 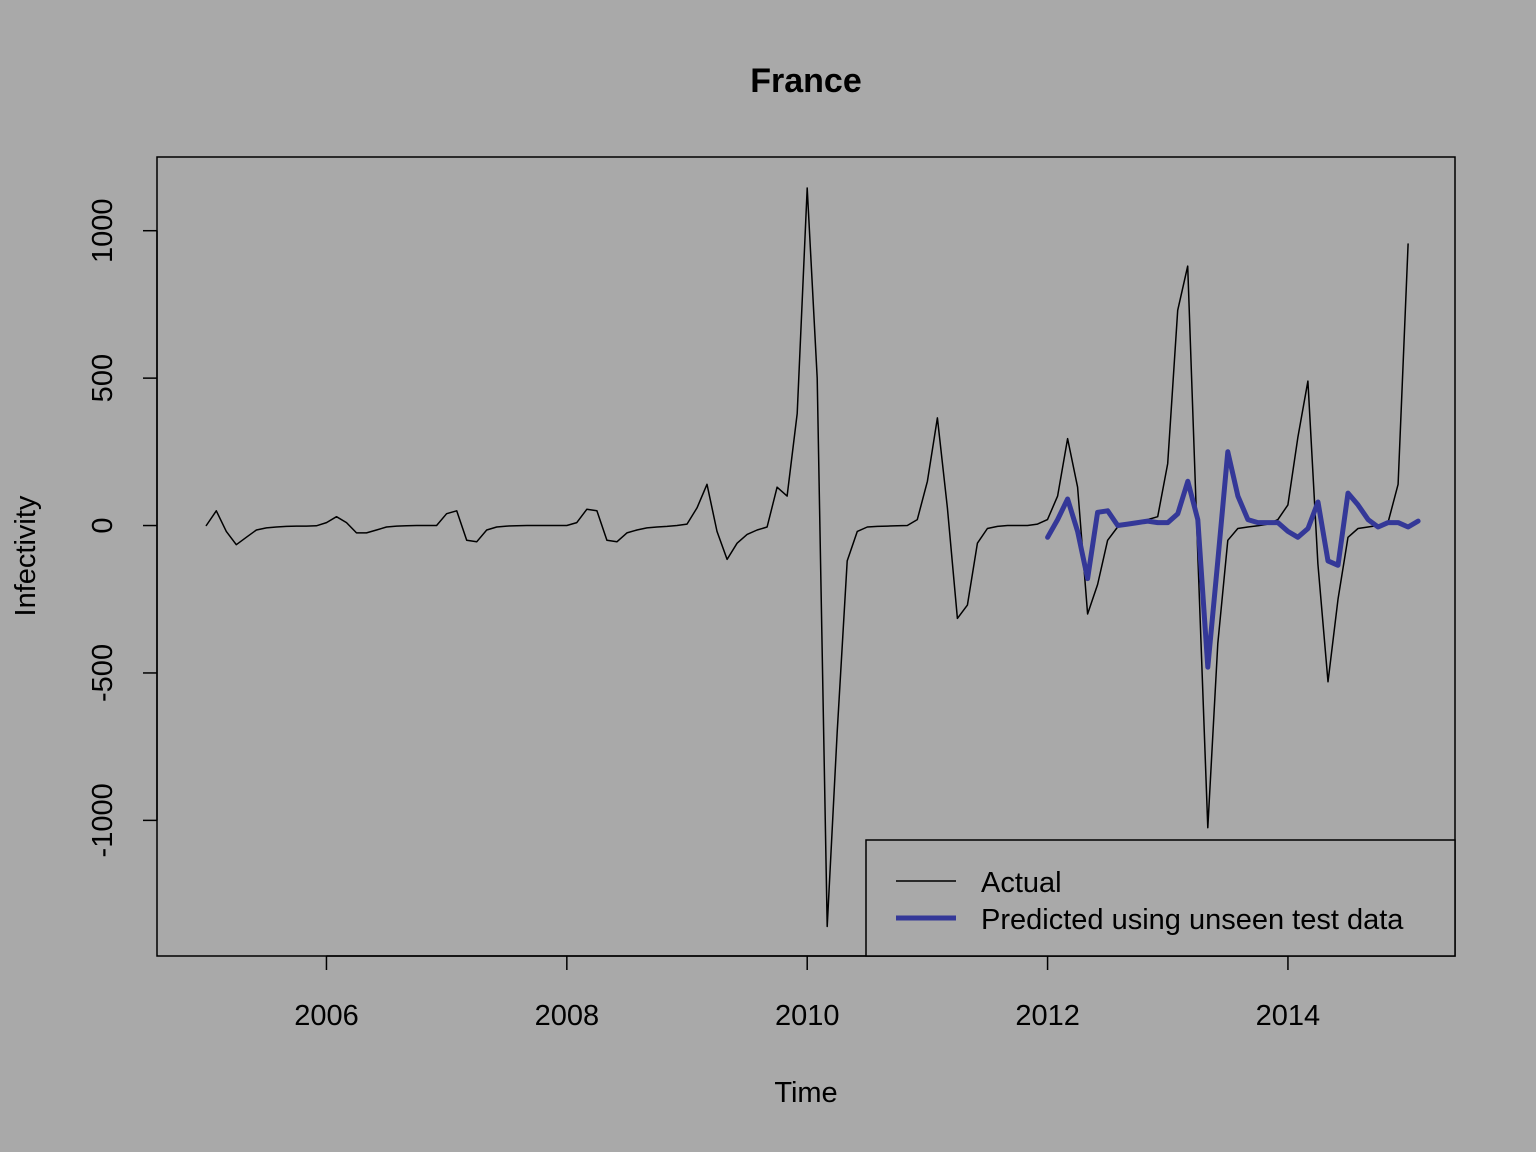 What do you see at coordinates (122, 527) in the screenshot?
I see `y-axis: -1000 -500 0 500 1000` at bounding box center [122, 527].